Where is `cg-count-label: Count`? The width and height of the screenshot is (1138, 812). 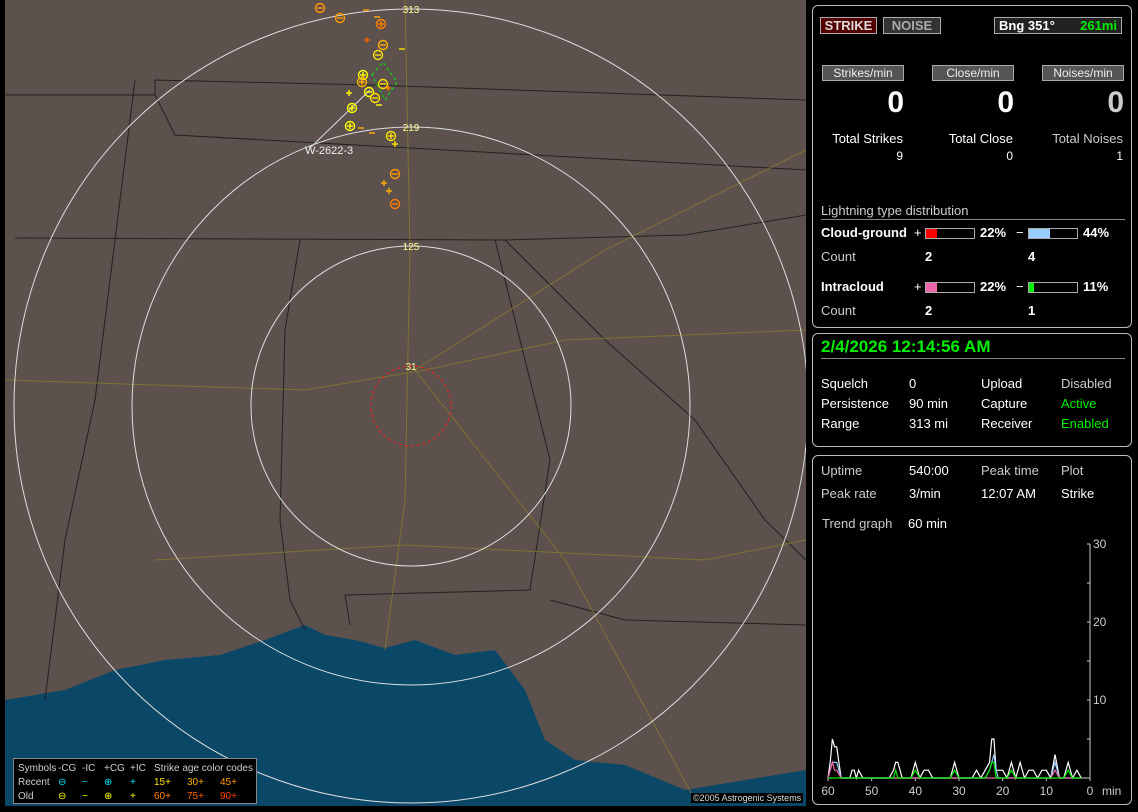 cg-count-label: Count is located at coordinates (838, 256).